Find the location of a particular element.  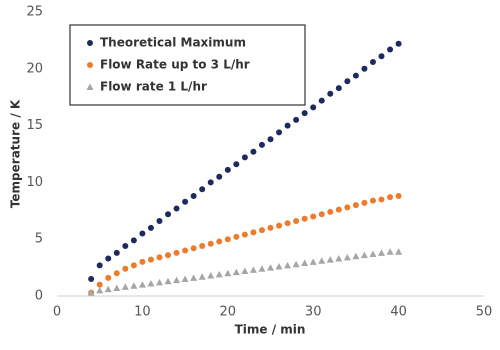

y-tick-label: 0 is located at coordinates (39, 296).